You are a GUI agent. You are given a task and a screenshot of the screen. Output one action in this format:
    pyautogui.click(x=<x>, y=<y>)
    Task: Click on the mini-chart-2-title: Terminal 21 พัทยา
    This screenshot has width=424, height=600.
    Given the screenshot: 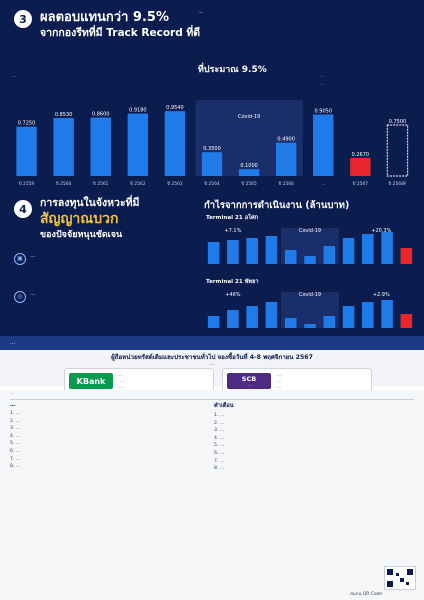 What is the action you would take?
    pyautogui.click(x=232, y=282)
    